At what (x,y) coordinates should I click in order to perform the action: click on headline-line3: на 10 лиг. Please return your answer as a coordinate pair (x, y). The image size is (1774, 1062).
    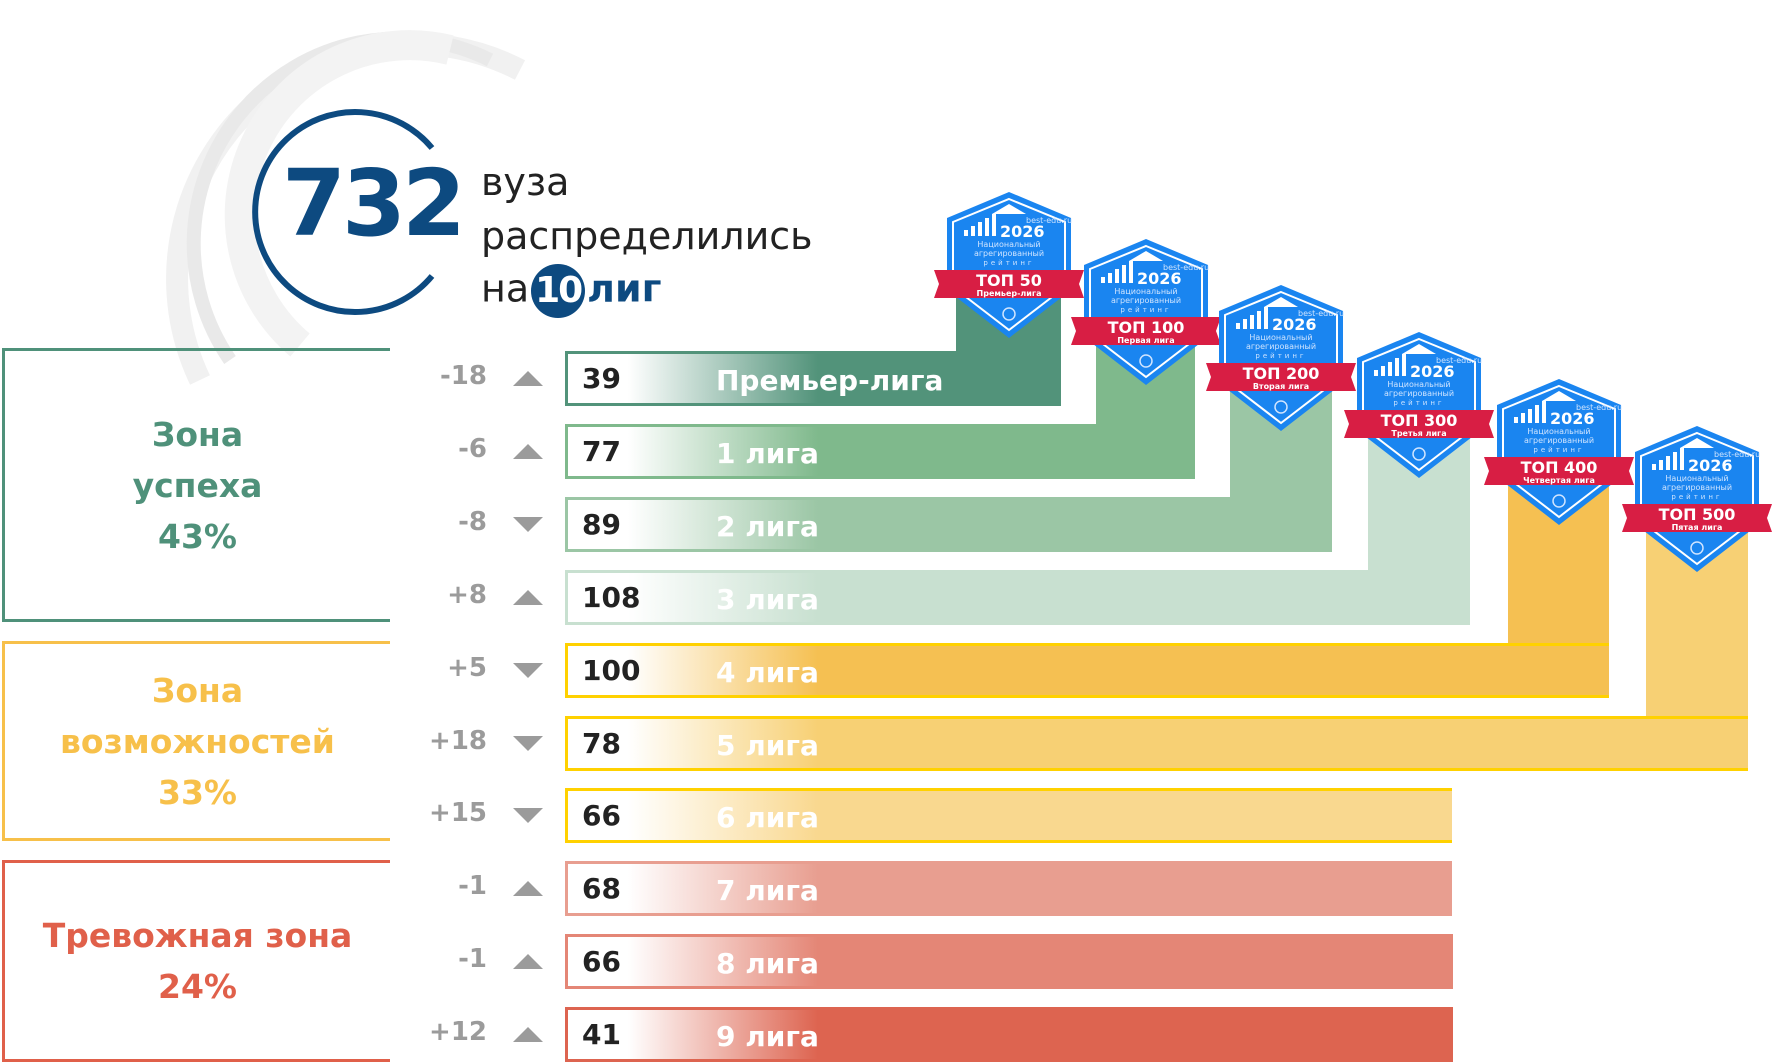
    Looking at the image, I should click on (571, 291).